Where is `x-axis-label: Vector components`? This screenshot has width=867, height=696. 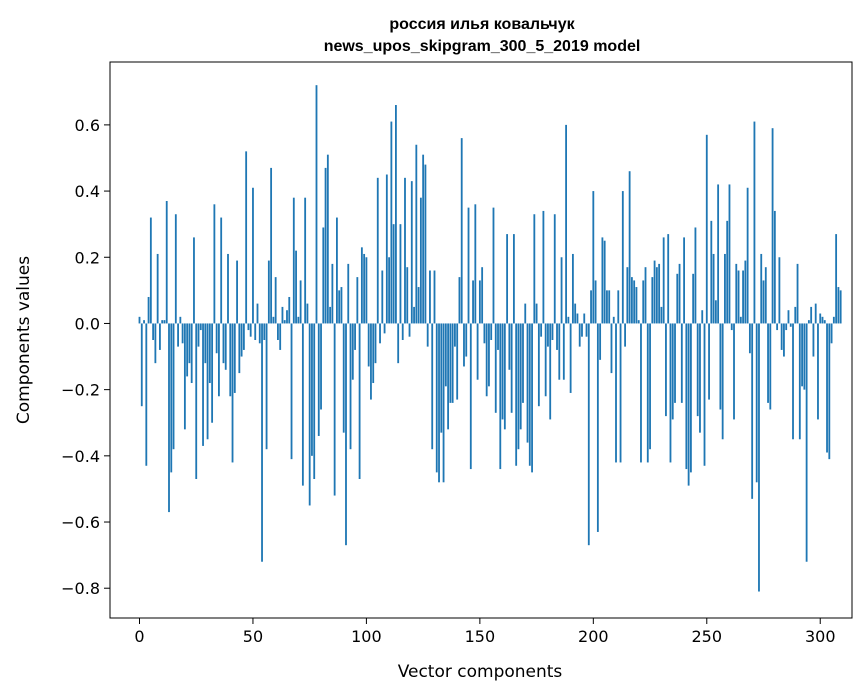
x-axis-label: Vector components is located at coordinates (480, 672).